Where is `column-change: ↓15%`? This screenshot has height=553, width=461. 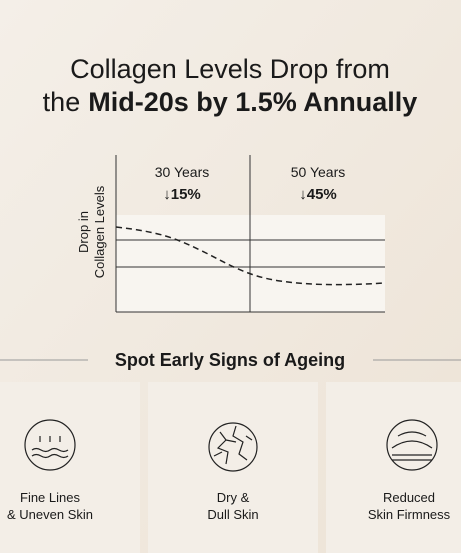
column-change: ↓15% is located at coordinates (182, 194).